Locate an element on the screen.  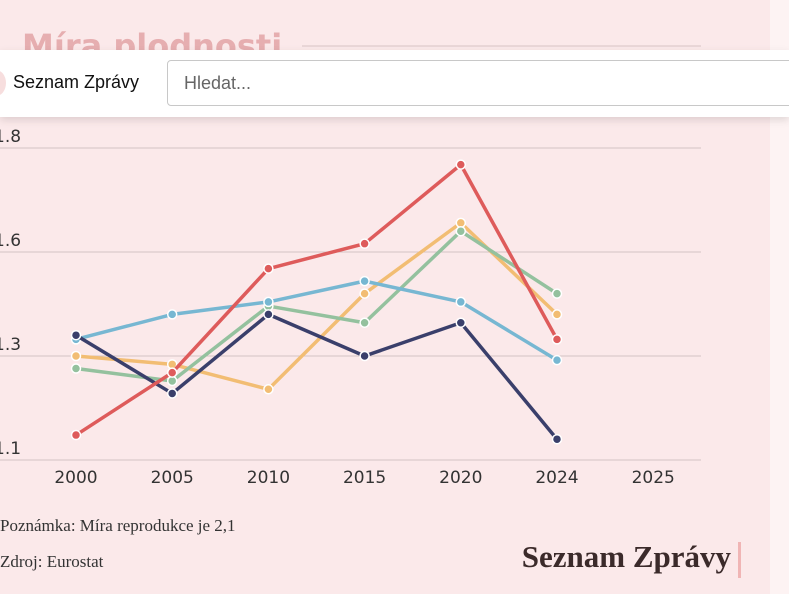
side-strip is located at coordinates (779, 297).